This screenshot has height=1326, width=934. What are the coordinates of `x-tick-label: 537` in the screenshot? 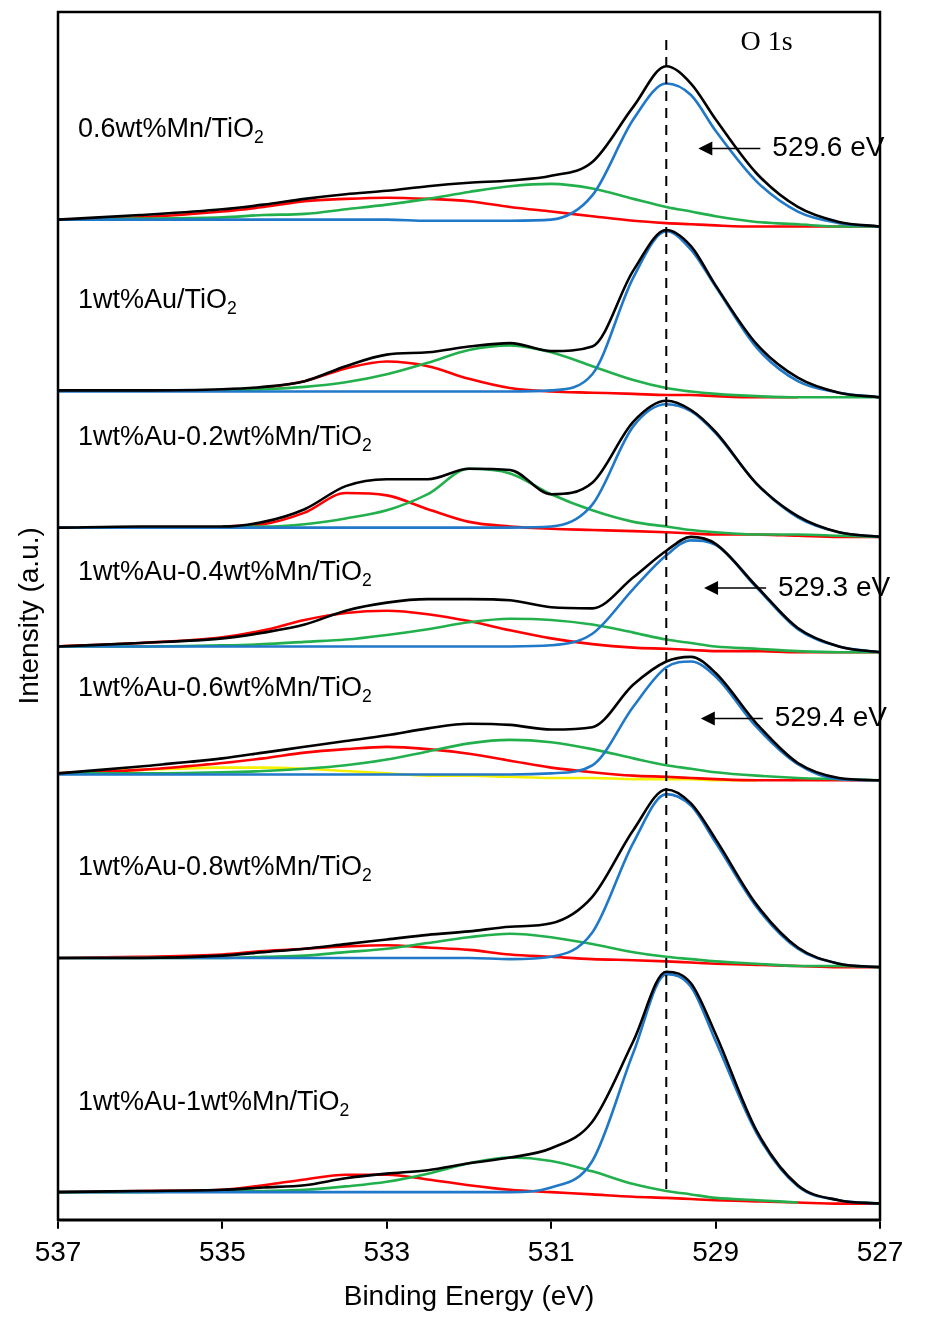 It's located at (58, 1252).